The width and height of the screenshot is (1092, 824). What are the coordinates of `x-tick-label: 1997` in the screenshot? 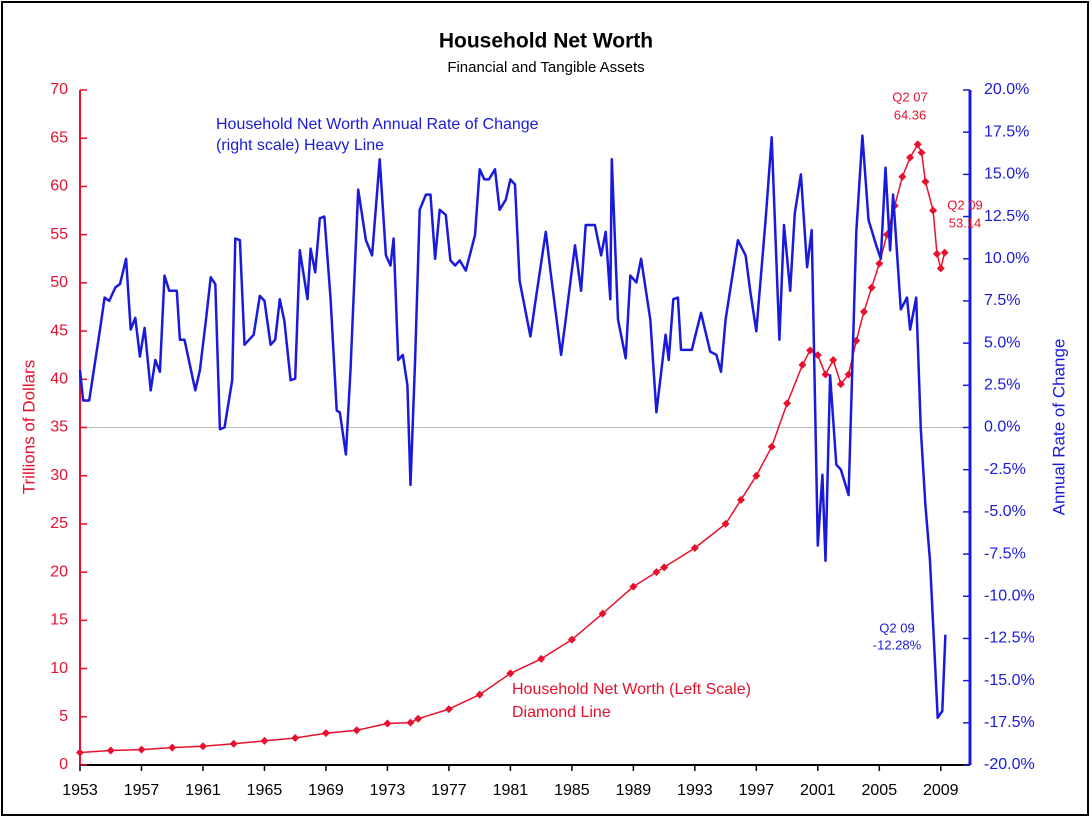 It's located at (757, 790).